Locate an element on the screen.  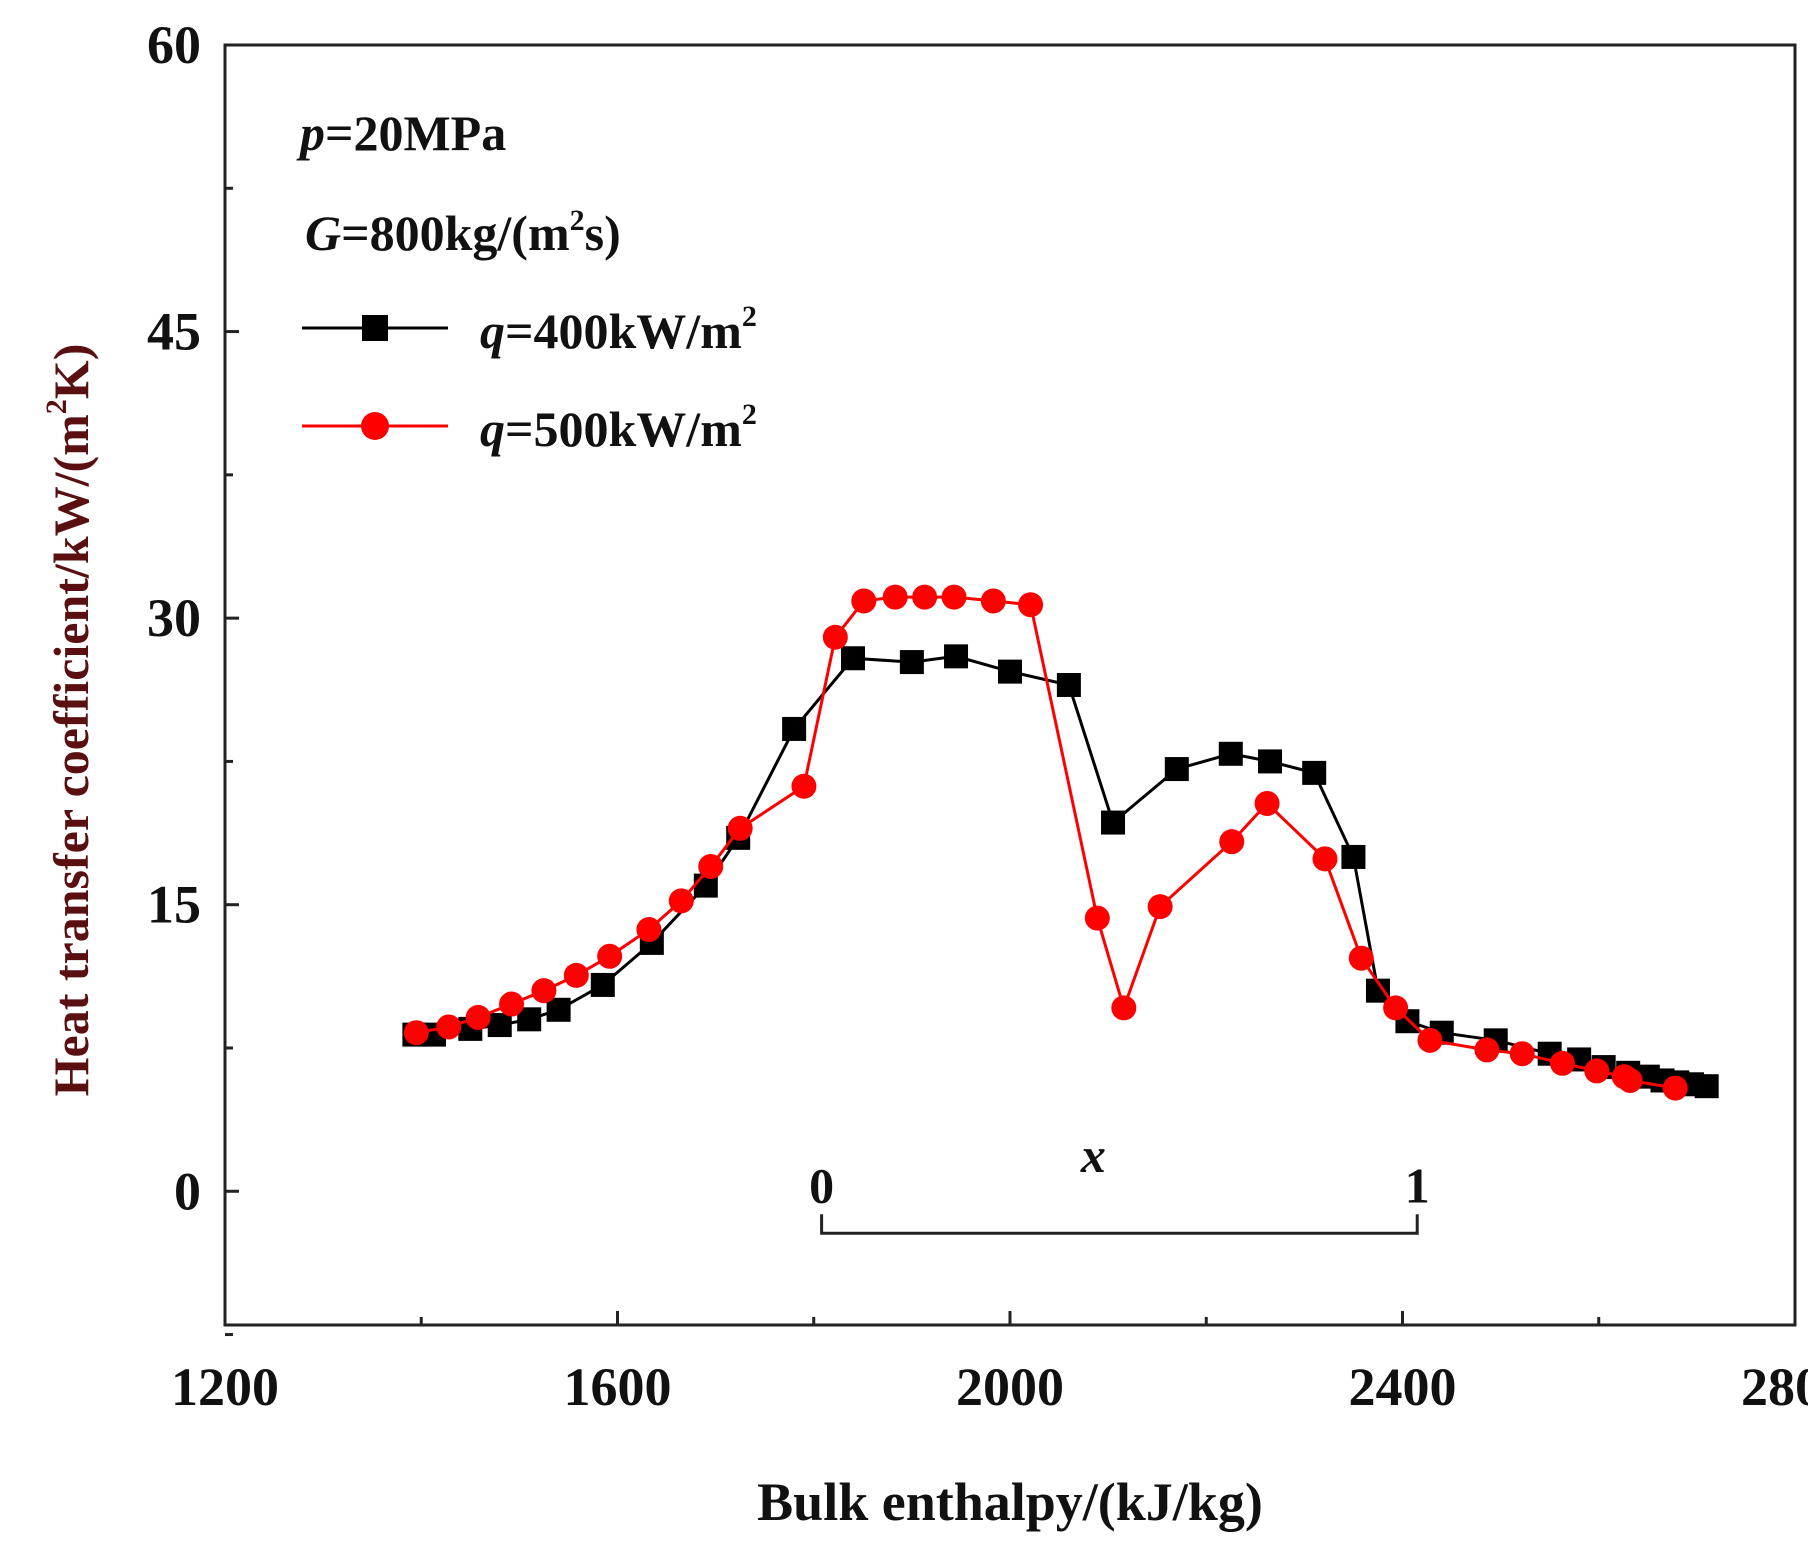
quality-bar-bracket is located at coordinates (1119, 1224).